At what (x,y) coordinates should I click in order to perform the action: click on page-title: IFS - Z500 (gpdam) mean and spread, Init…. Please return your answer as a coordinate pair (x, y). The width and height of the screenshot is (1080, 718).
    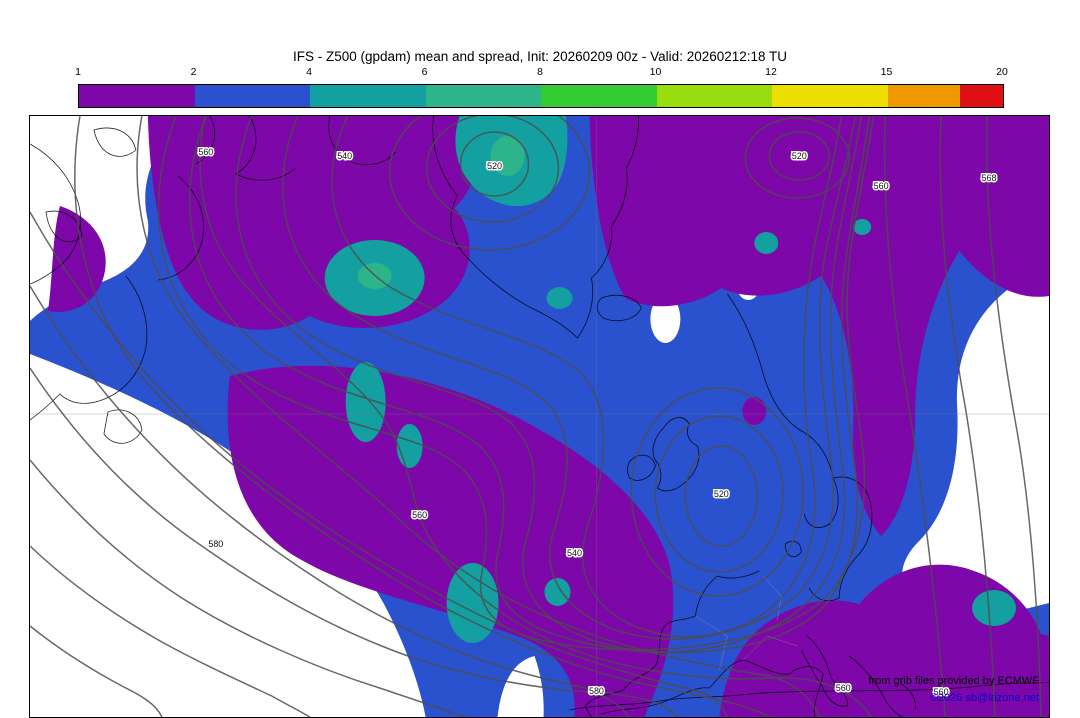
    Looking at the image, I should click on (540, 56).